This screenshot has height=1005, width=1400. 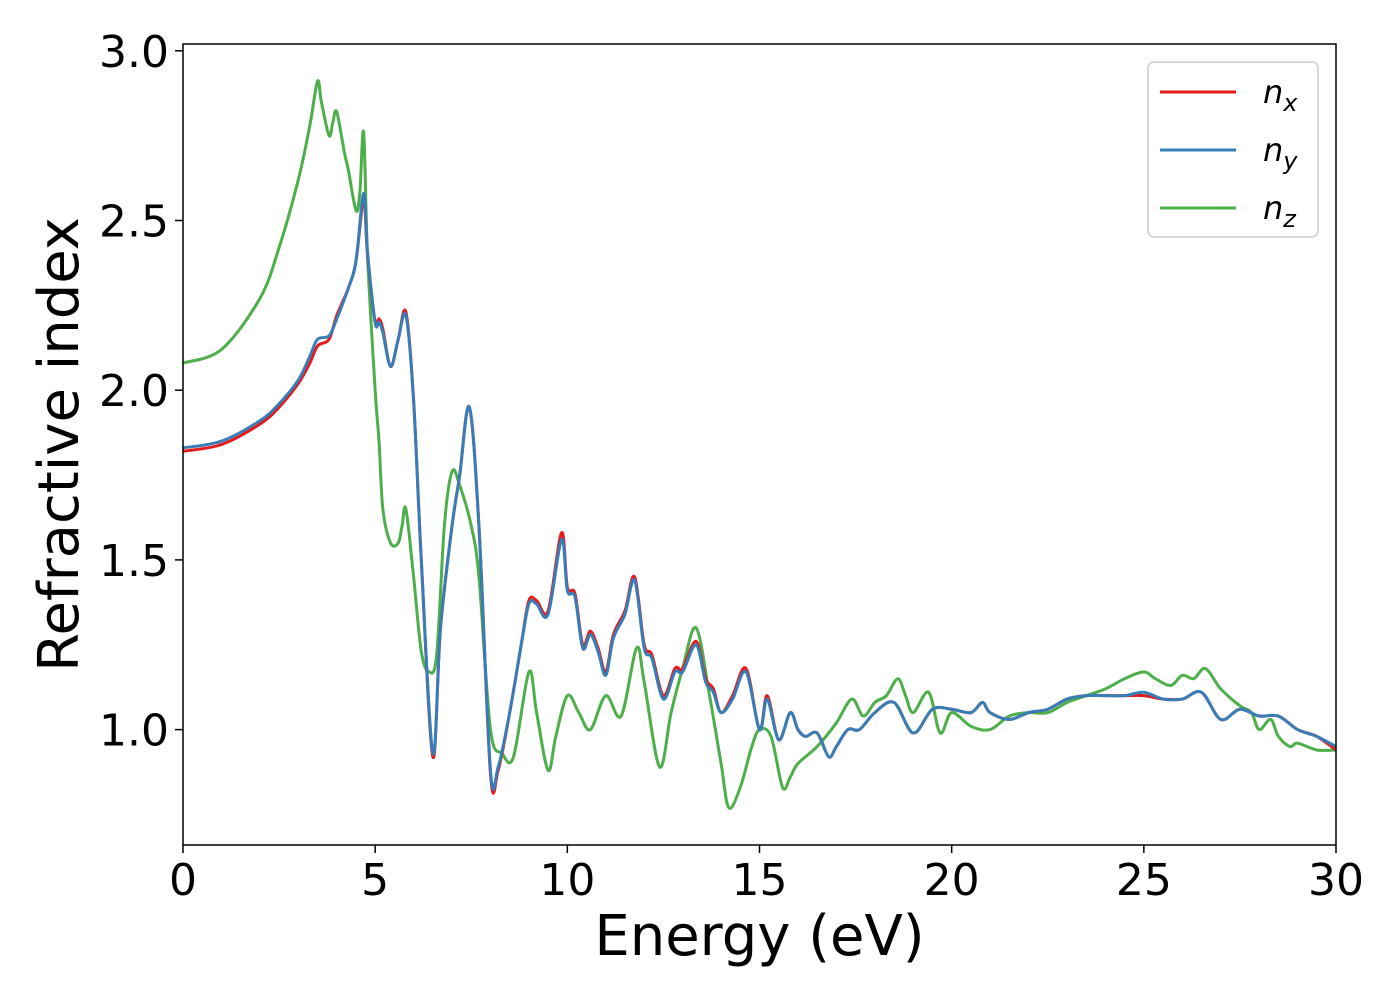 I want to click on y-tick-label: 2.0, so click(x=134, y=391).